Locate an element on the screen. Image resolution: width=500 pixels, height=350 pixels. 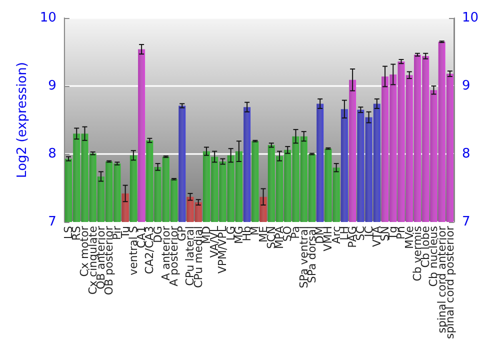
y2-tick-label: 10 is located at coordinates (470, 18).